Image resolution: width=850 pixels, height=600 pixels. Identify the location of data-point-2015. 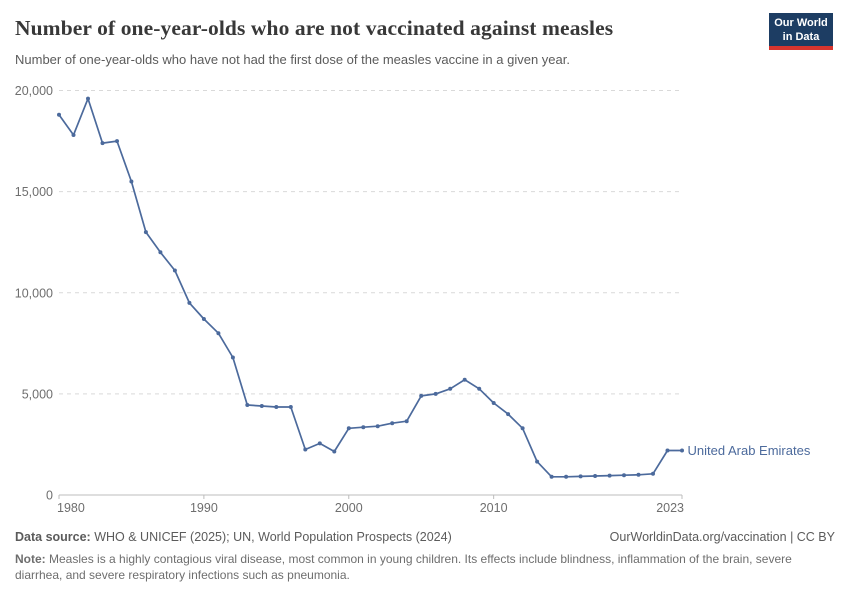
(566, 476).